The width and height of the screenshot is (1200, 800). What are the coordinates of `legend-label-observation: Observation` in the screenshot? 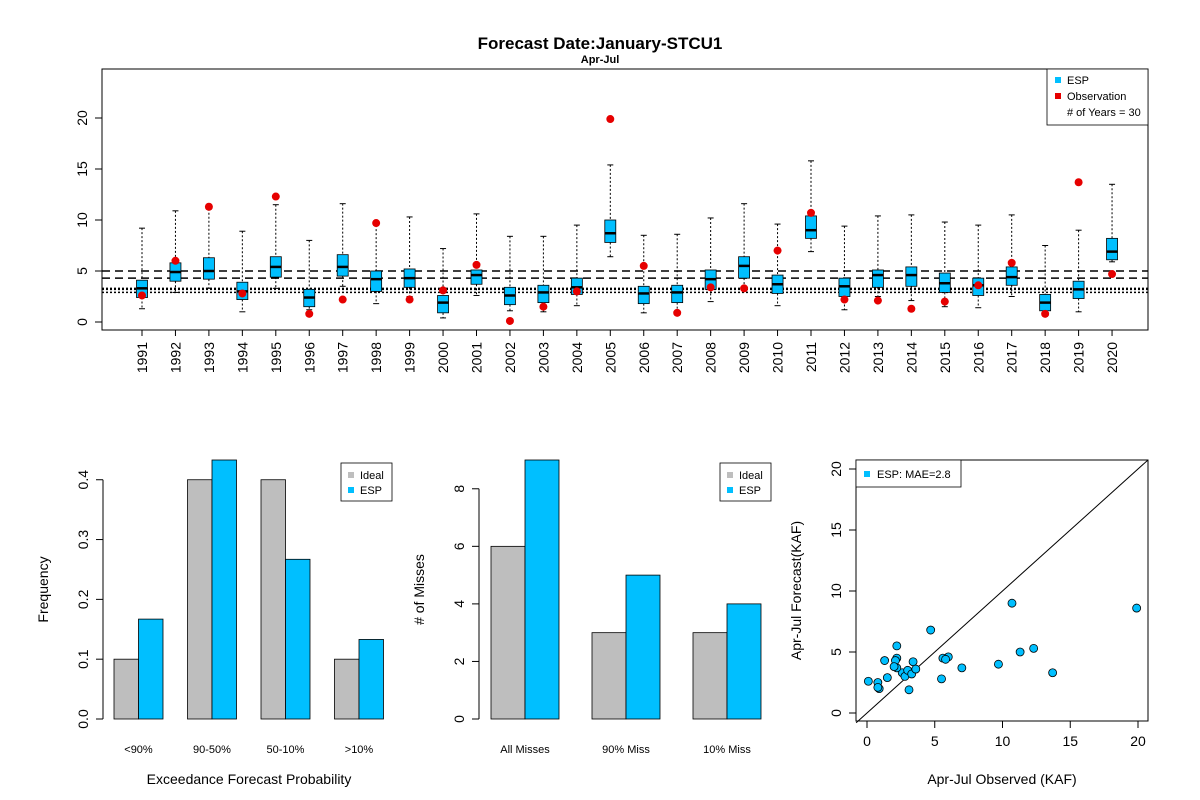 It's located at (1096, 97).